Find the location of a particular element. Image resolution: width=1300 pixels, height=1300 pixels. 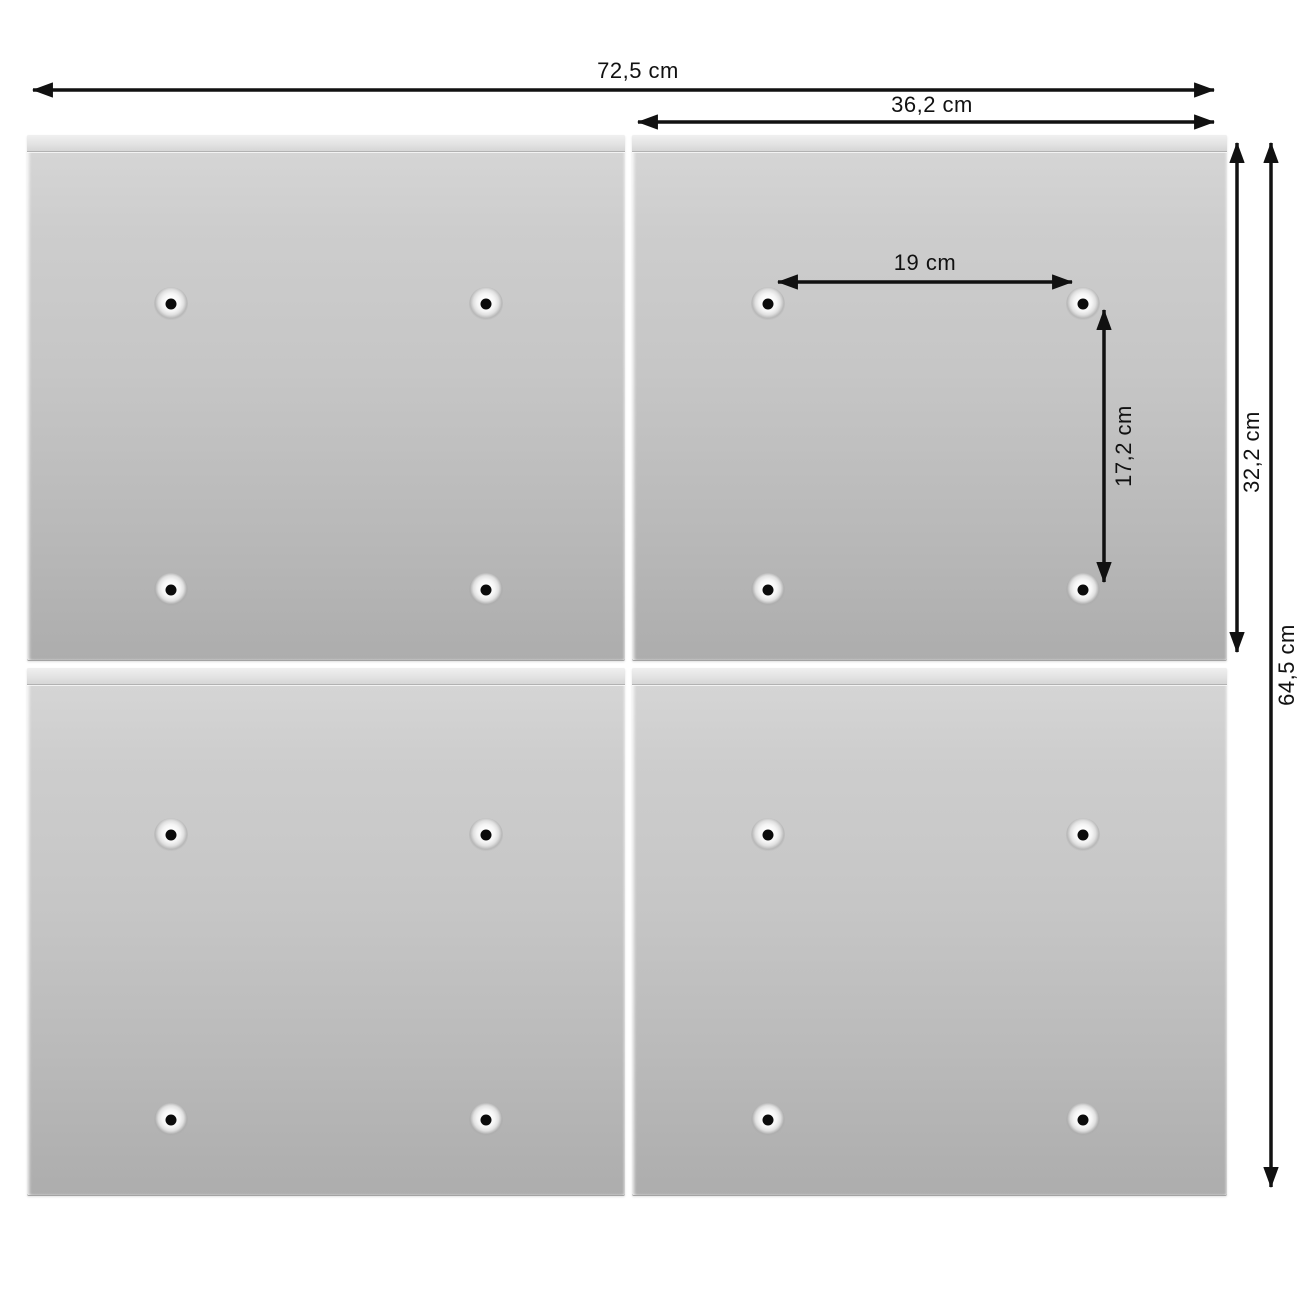

panel-top-right-rail is located at coordinates (929, 143).